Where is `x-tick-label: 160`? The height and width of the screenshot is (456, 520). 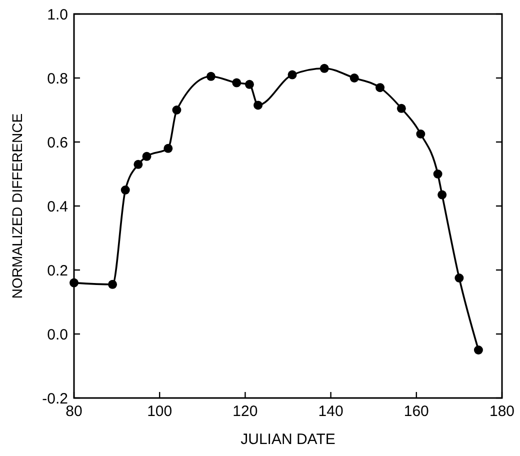 x-tick-label: 160 is located at coordinates (416, 411).